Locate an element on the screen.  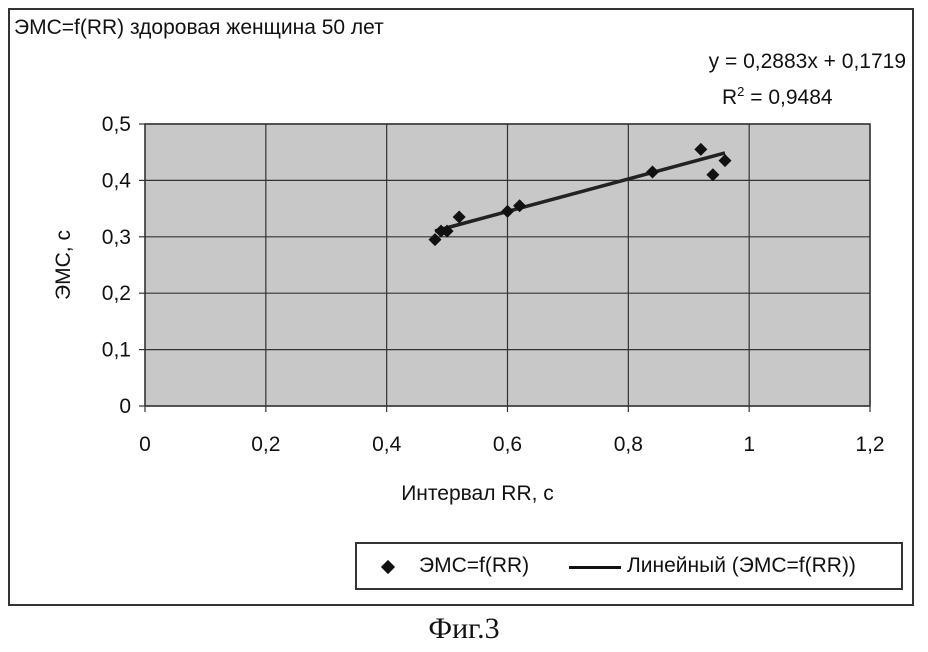
r-squared-symbol: R is located at coordinates (729, 97).